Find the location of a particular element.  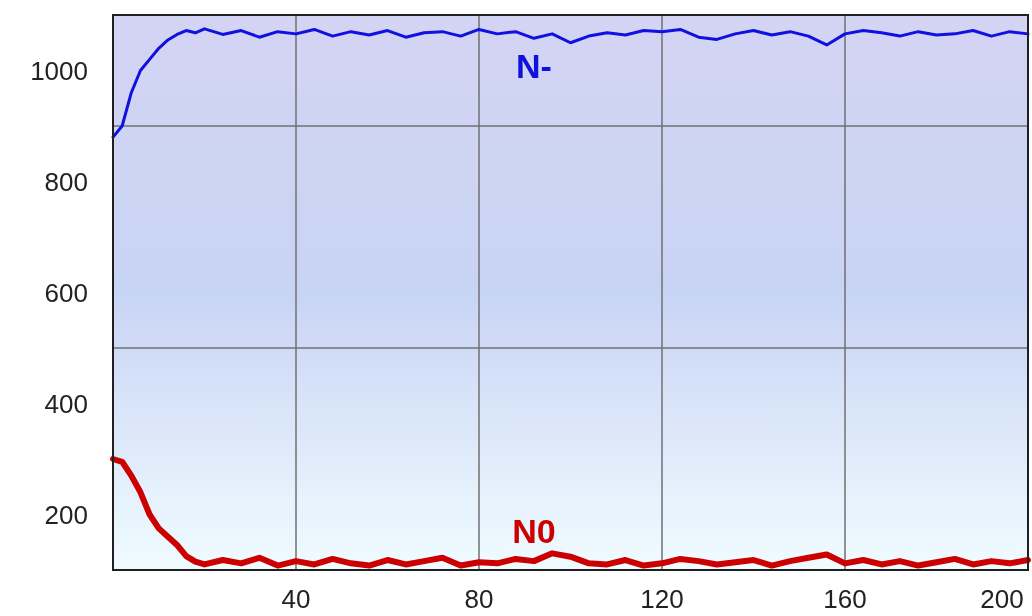

y-tick-label: 600 is located at coordinates (66, 292).